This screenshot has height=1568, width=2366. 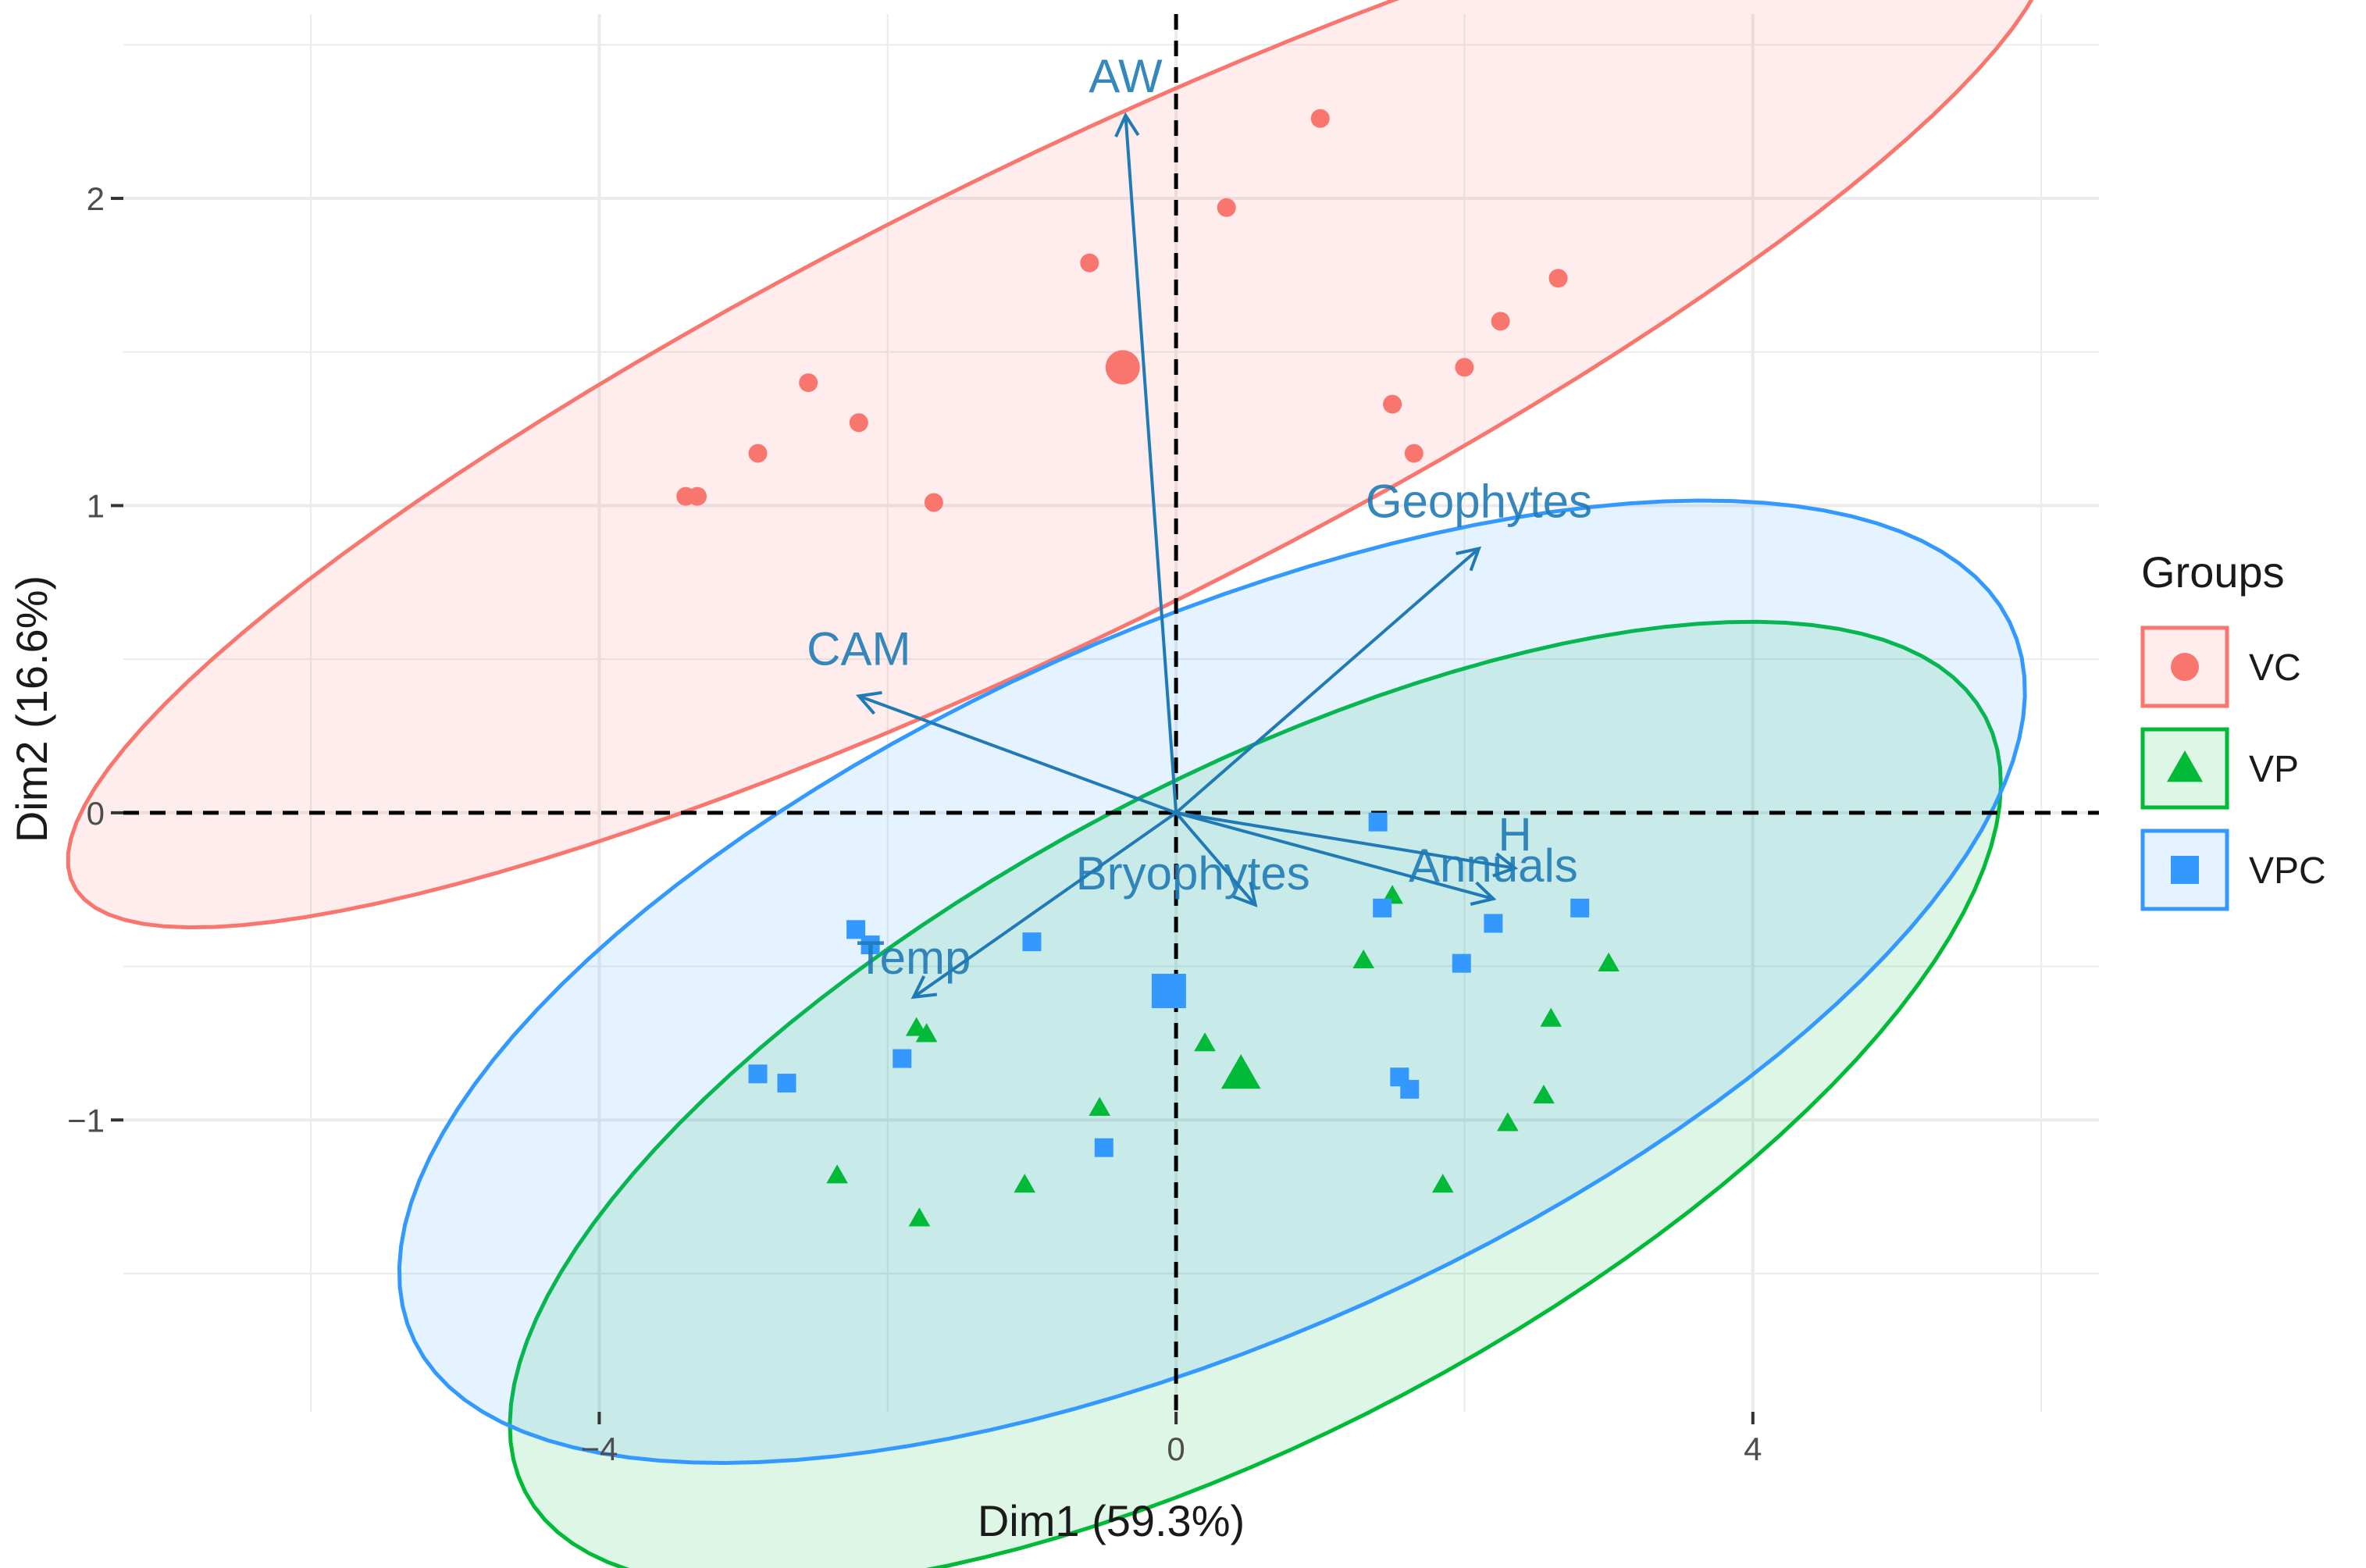 What do you see at coordinates (1045, 905) in the screenshot?
I see `vector-temp` at bounding box center [1045, 905].